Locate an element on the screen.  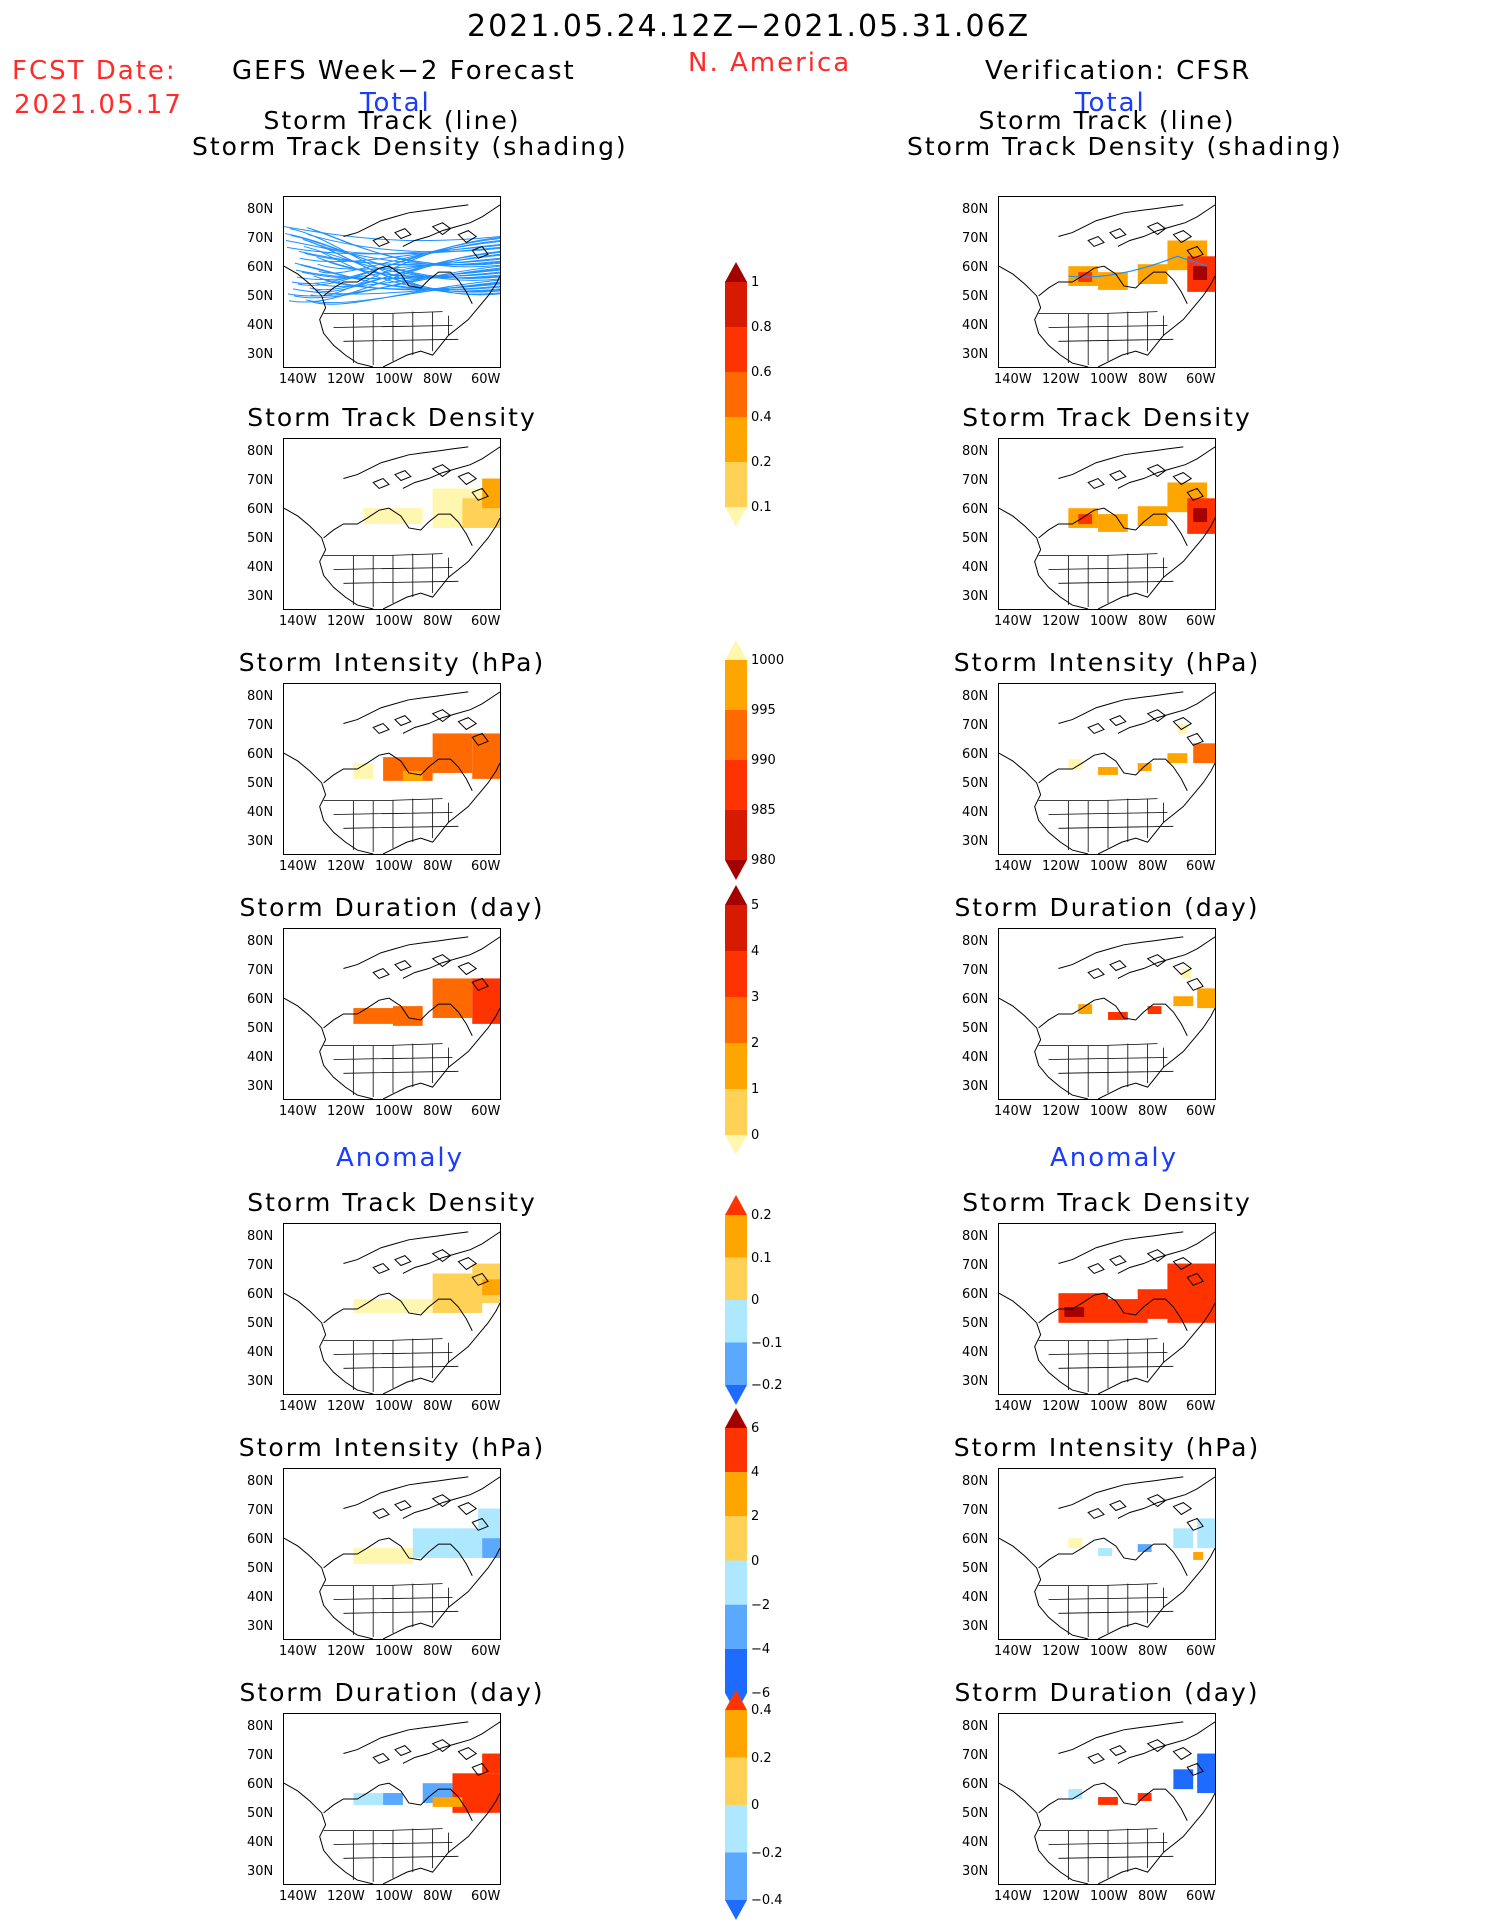
x-tick-label: 100W is located at coordinates (1109, 1896).